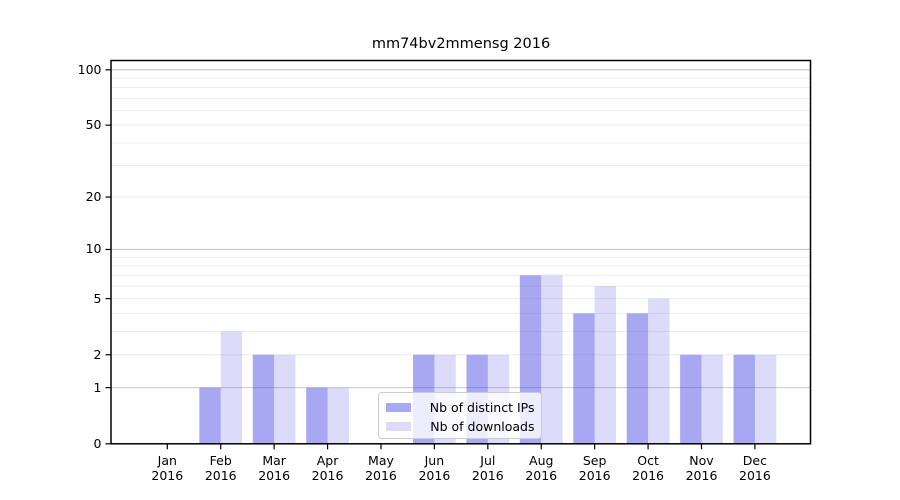 The height and width of the screenshot is (500, 900). I want to click on y-tick-label-1: 1, so click(97, 387).